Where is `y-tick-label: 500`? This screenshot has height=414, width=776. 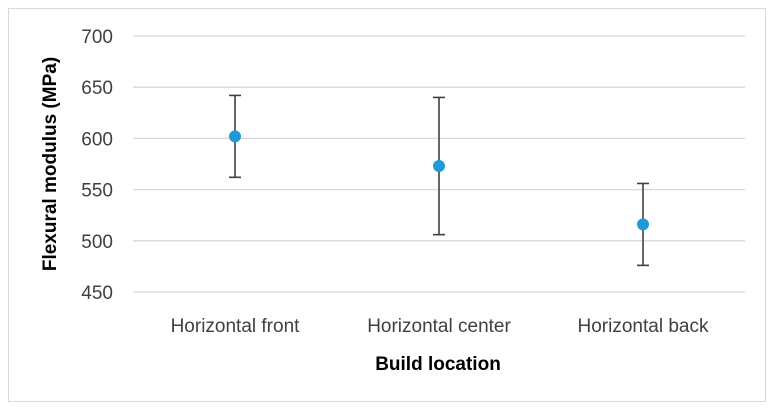 y-tick-label: 500 is located at coordinates (97, 242).